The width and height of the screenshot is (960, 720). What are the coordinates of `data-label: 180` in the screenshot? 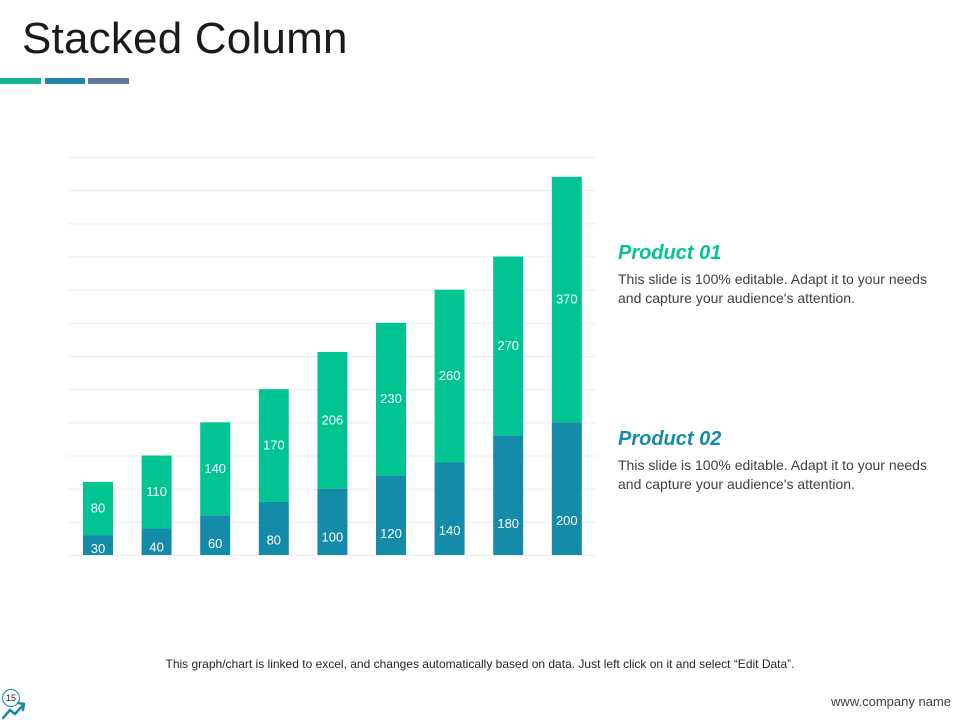 It's located at (508, 523).